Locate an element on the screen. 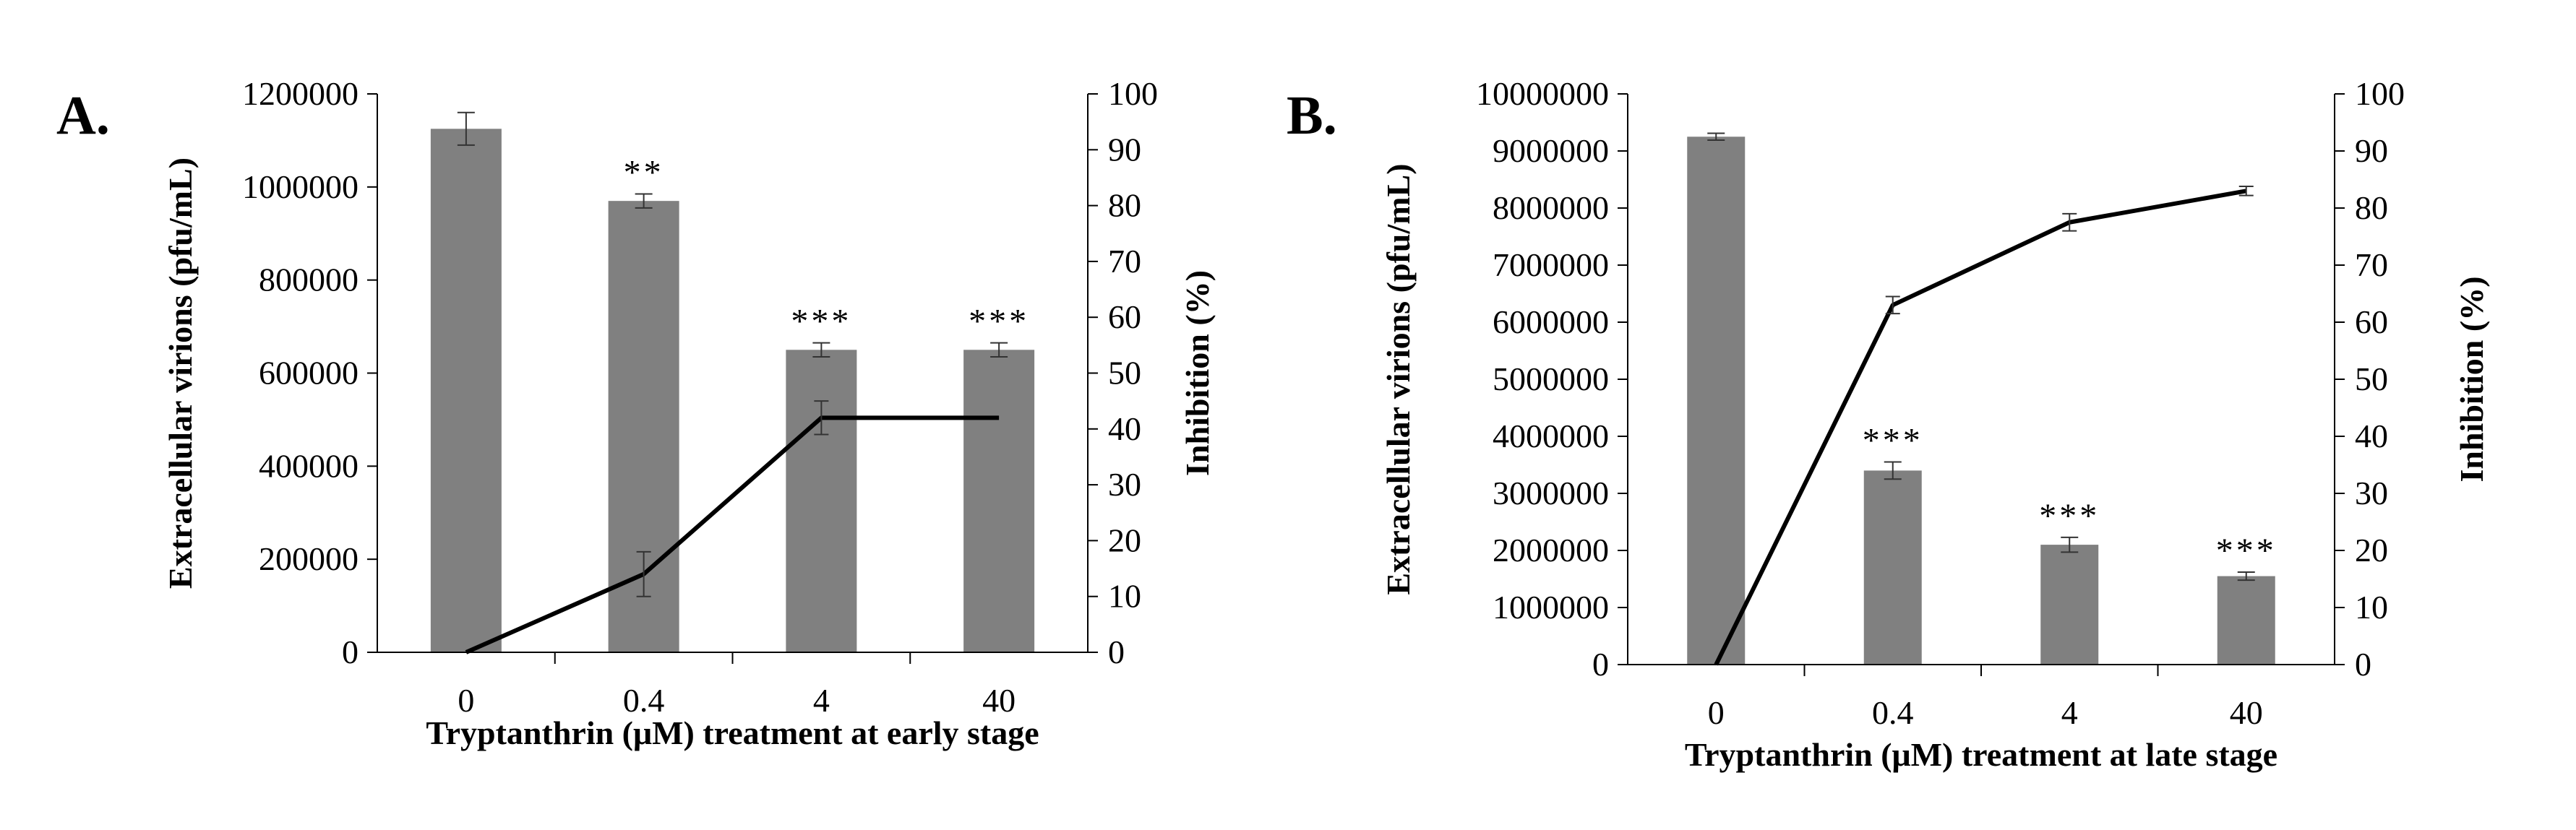  y-tick-label: 6000000 is located at coordinates (1551, 321).